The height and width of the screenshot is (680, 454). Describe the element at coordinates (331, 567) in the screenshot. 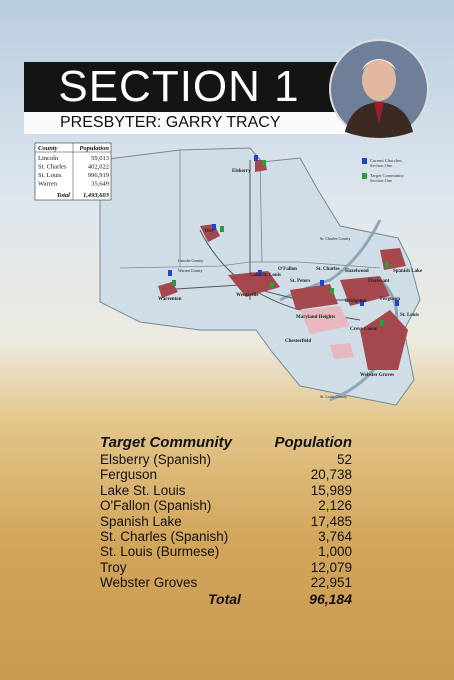

I see `cell: 12,079` at that location.